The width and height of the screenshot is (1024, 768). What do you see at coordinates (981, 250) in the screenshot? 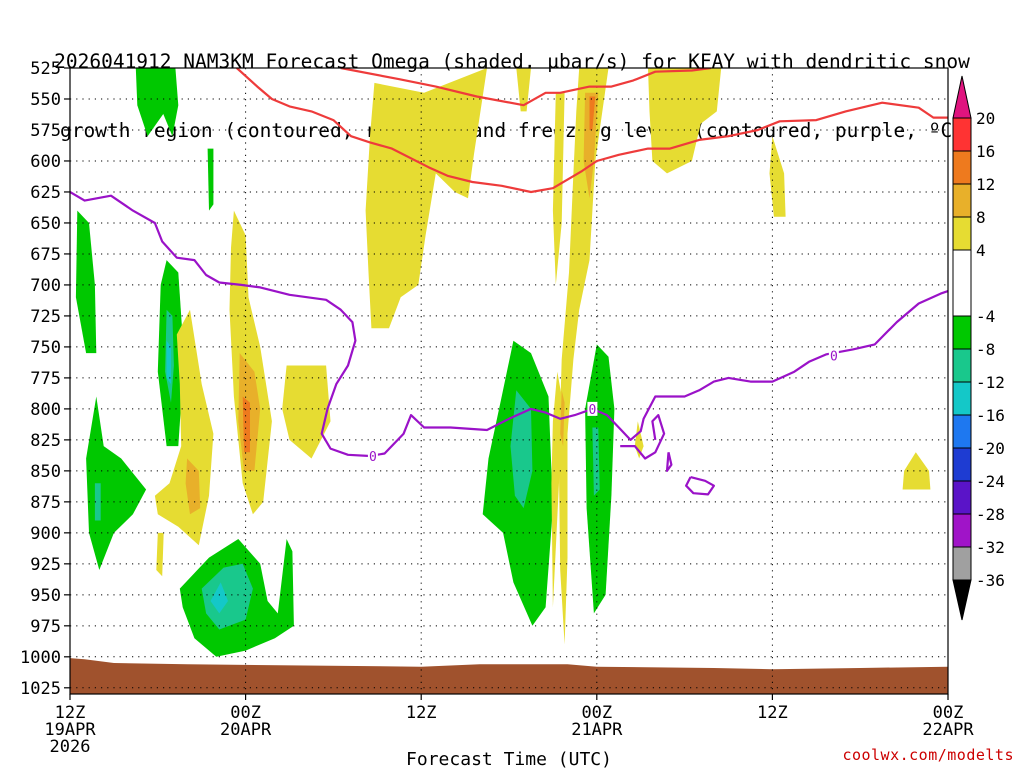
I see `colorbar-label-4: 4` at bounding box center [981, 250].